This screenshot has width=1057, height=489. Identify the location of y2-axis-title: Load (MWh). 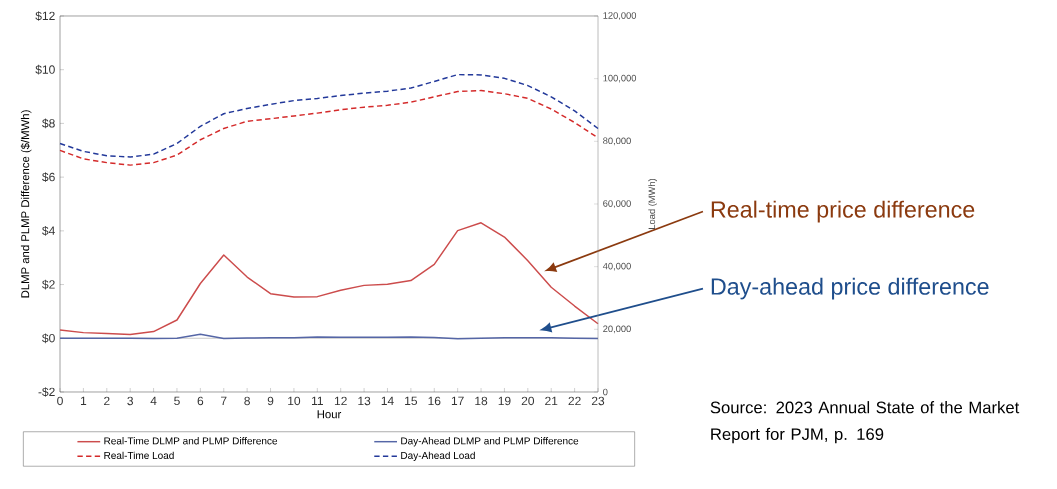
(652, 203).